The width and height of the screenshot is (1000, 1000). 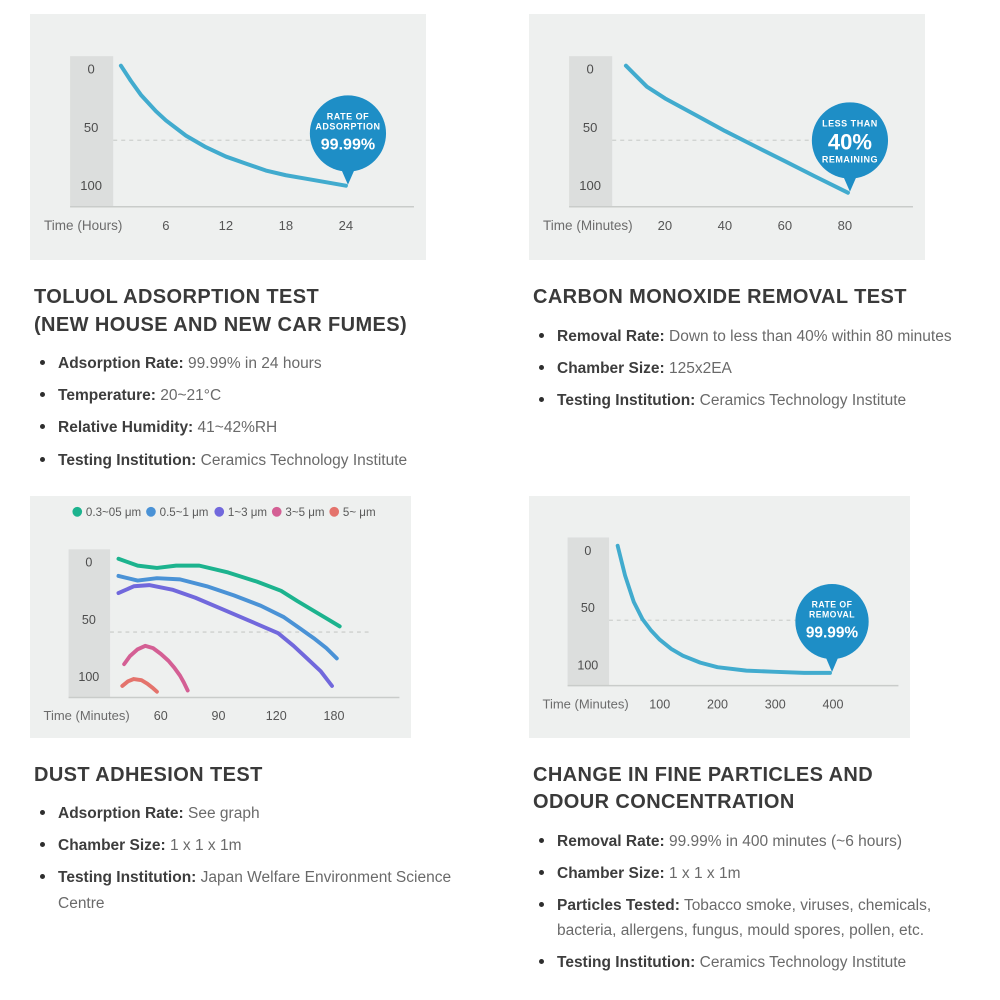 What do you see at coordinates (832, 604) in the screenshot?
I see `bubble-line: RATE OF` at bounding box center [832, 604].